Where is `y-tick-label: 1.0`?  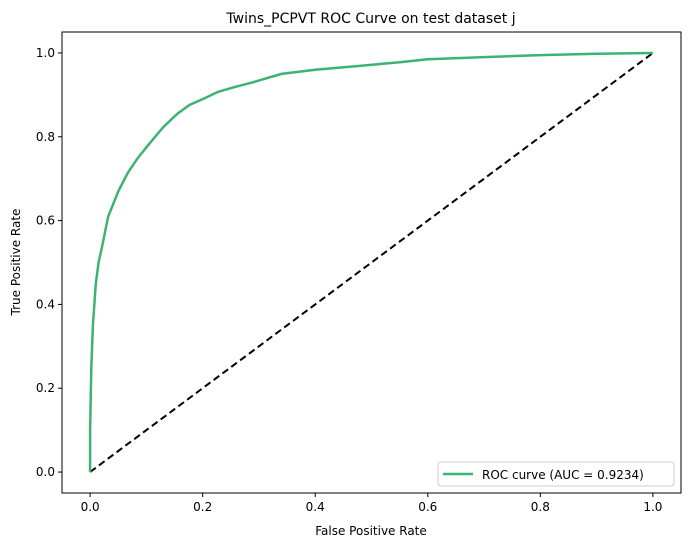 y-tick-label: 1.0 is located at coordinates (45, 53).